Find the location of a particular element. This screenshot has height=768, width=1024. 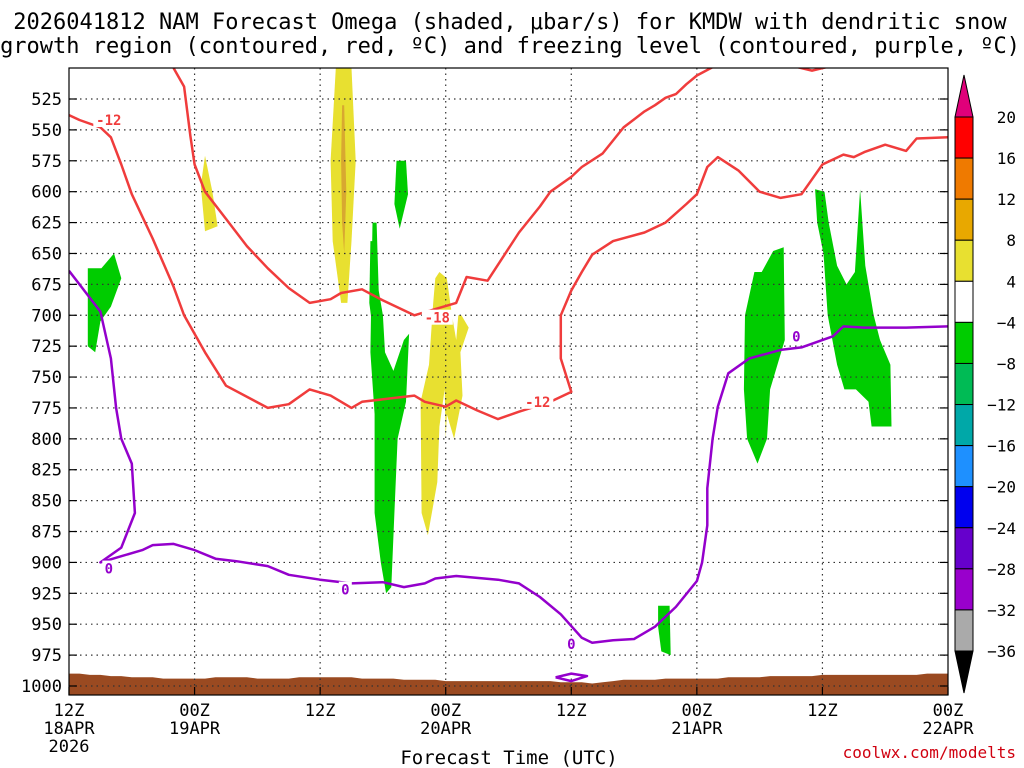

y-tick-label-900: 900 is located at coordinates (46, 563).